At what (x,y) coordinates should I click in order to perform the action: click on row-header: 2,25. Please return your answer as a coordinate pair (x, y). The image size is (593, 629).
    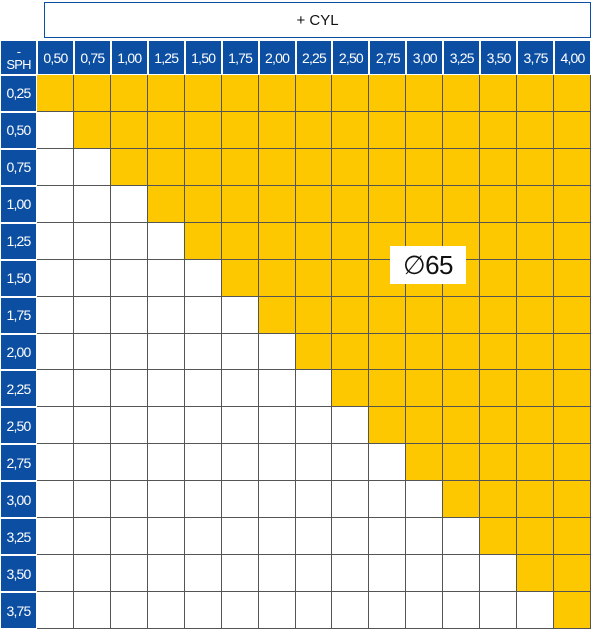
    Looking at the image, I should click on (18, 389).